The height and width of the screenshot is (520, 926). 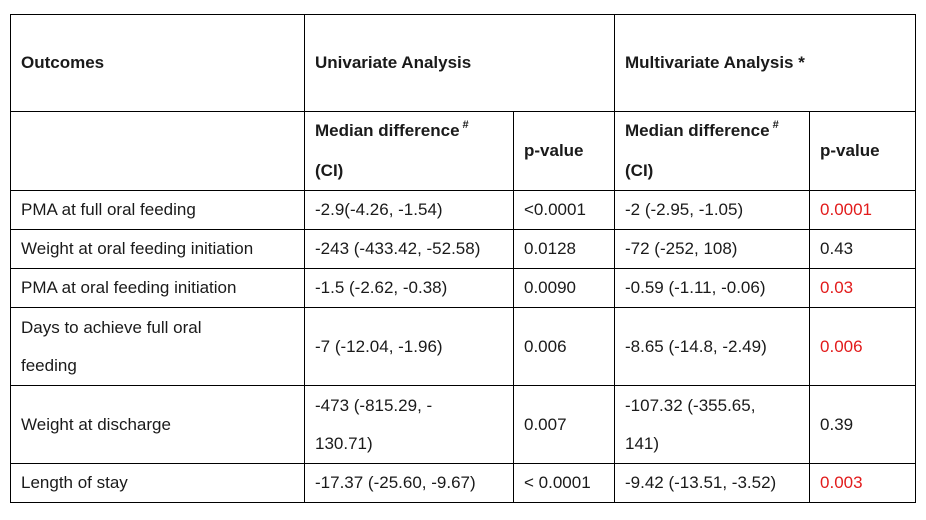 What do you see at coordinates (137, 248) in the screenshot?
I see `cell-text-line: Weight at oral feeding initiation` at bounding box center [137, 248].